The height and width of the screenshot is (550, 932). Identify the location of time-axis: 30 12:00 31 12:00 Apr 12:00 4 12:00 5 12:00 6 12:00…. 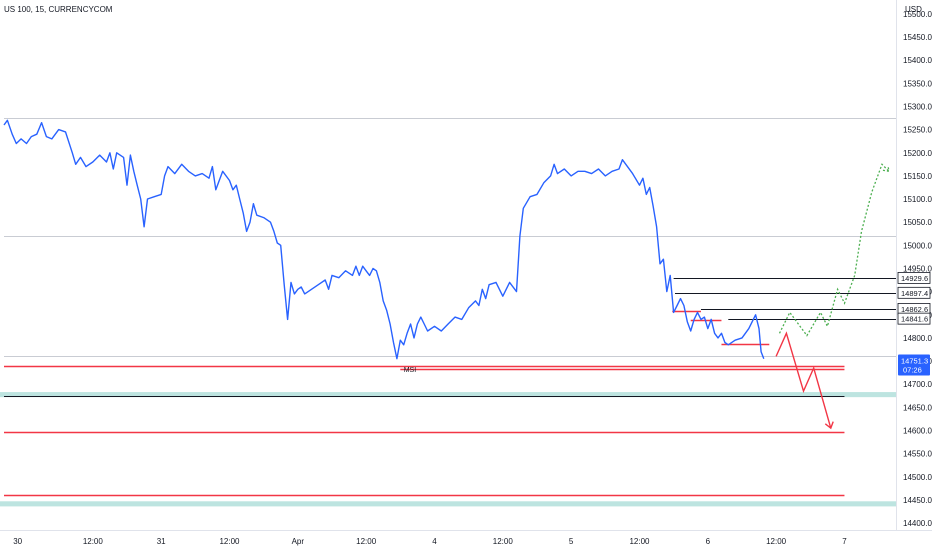
(430, 541).